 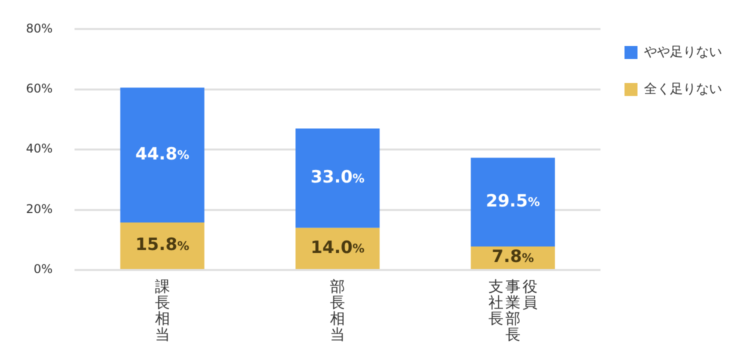 What do you see at coordinates (39, 209) in the screenshot?
I see `y-tick-label: 20%` at bounding box center [39, 209].